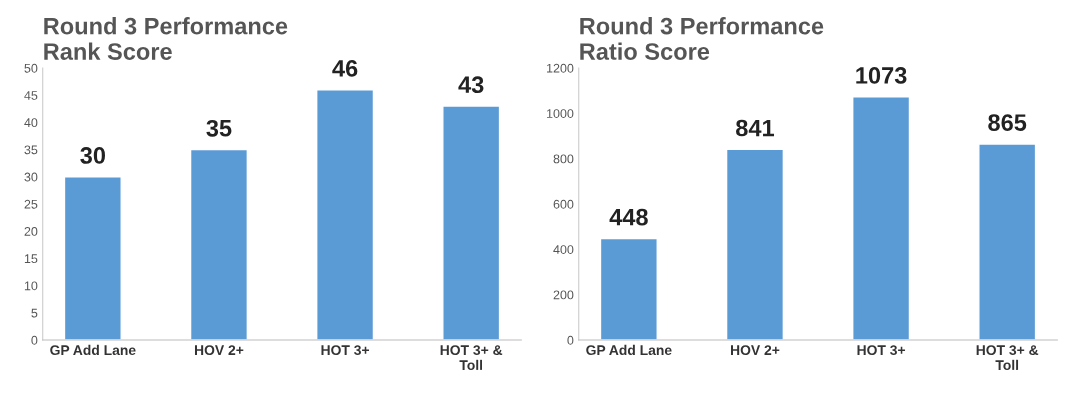 This screenshot has width=1068, height=400. Describe the element at coordinates (31, 259) in the screenshot. I see `y-tick-label: 15` at that location.